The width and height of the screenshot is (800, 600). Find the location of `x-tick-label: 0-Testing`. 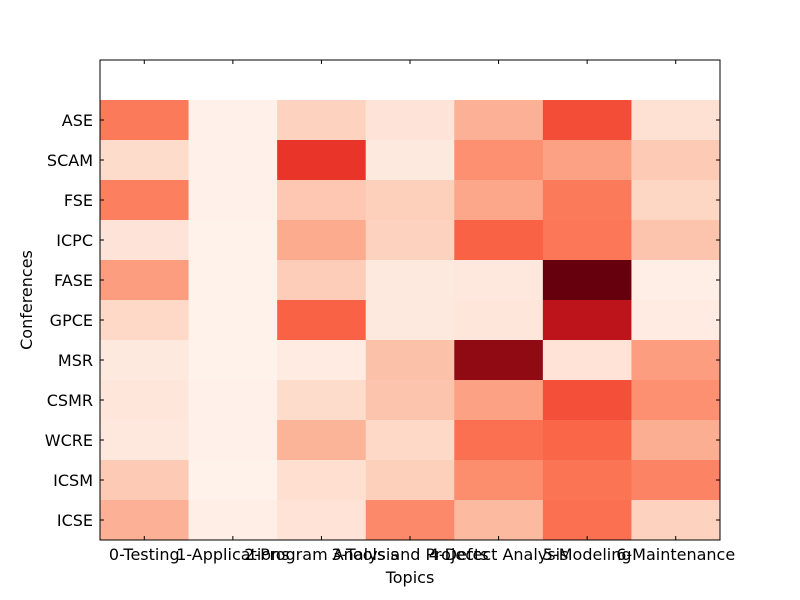

x-tick-label: 0-Testing is located at coordinates (144, 554).